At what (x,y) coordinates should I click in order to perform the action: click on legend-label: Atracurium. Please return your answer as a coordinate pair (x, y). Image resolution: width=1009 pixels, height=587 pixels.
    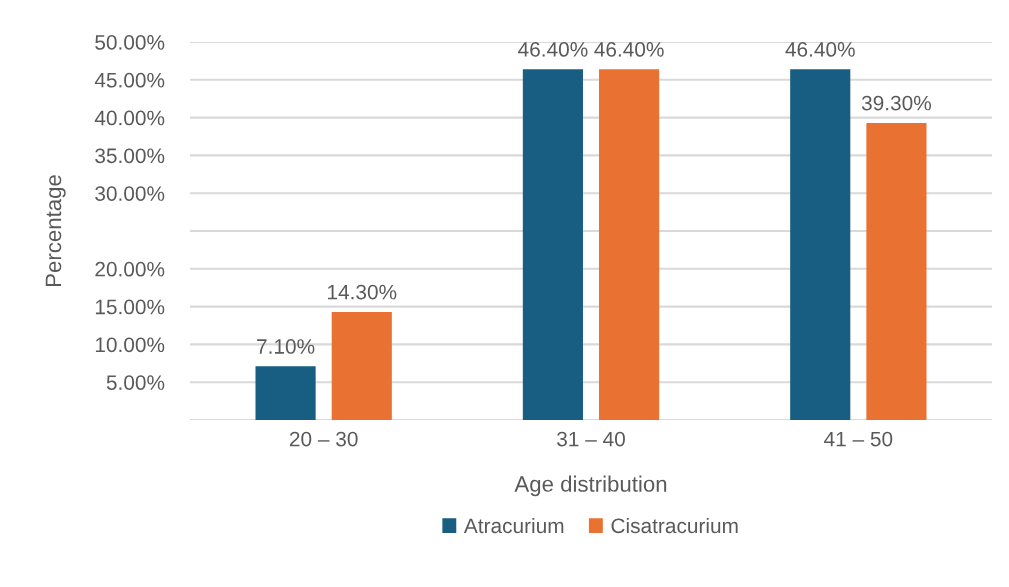
    Looking at the image, I should click on (513, 525).